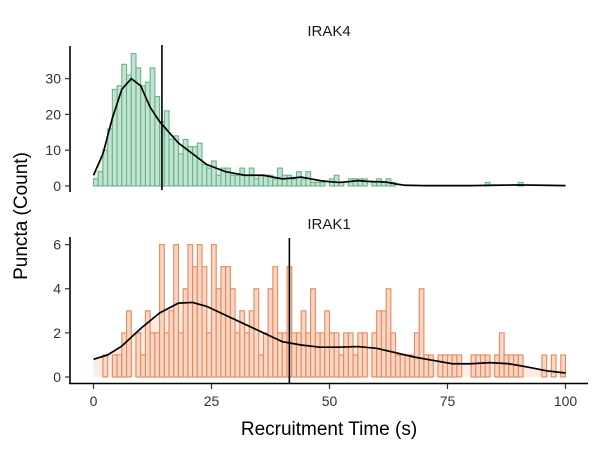  I want to click on y-tick-label-irak1-4: 4, so click(57, 289).